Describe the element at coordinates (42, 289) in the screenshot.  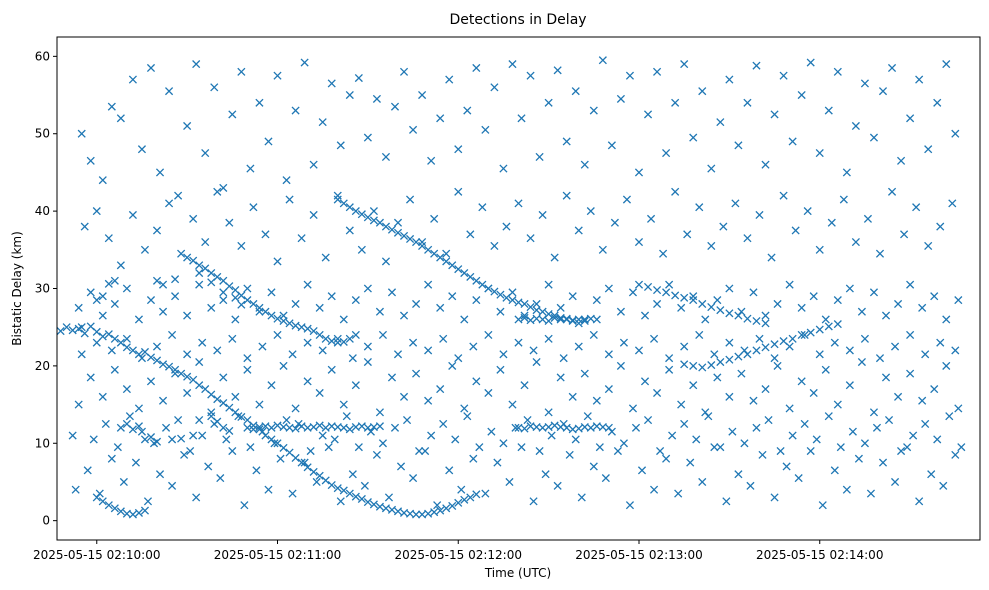
I see `y-tick-label: 30` at that location.